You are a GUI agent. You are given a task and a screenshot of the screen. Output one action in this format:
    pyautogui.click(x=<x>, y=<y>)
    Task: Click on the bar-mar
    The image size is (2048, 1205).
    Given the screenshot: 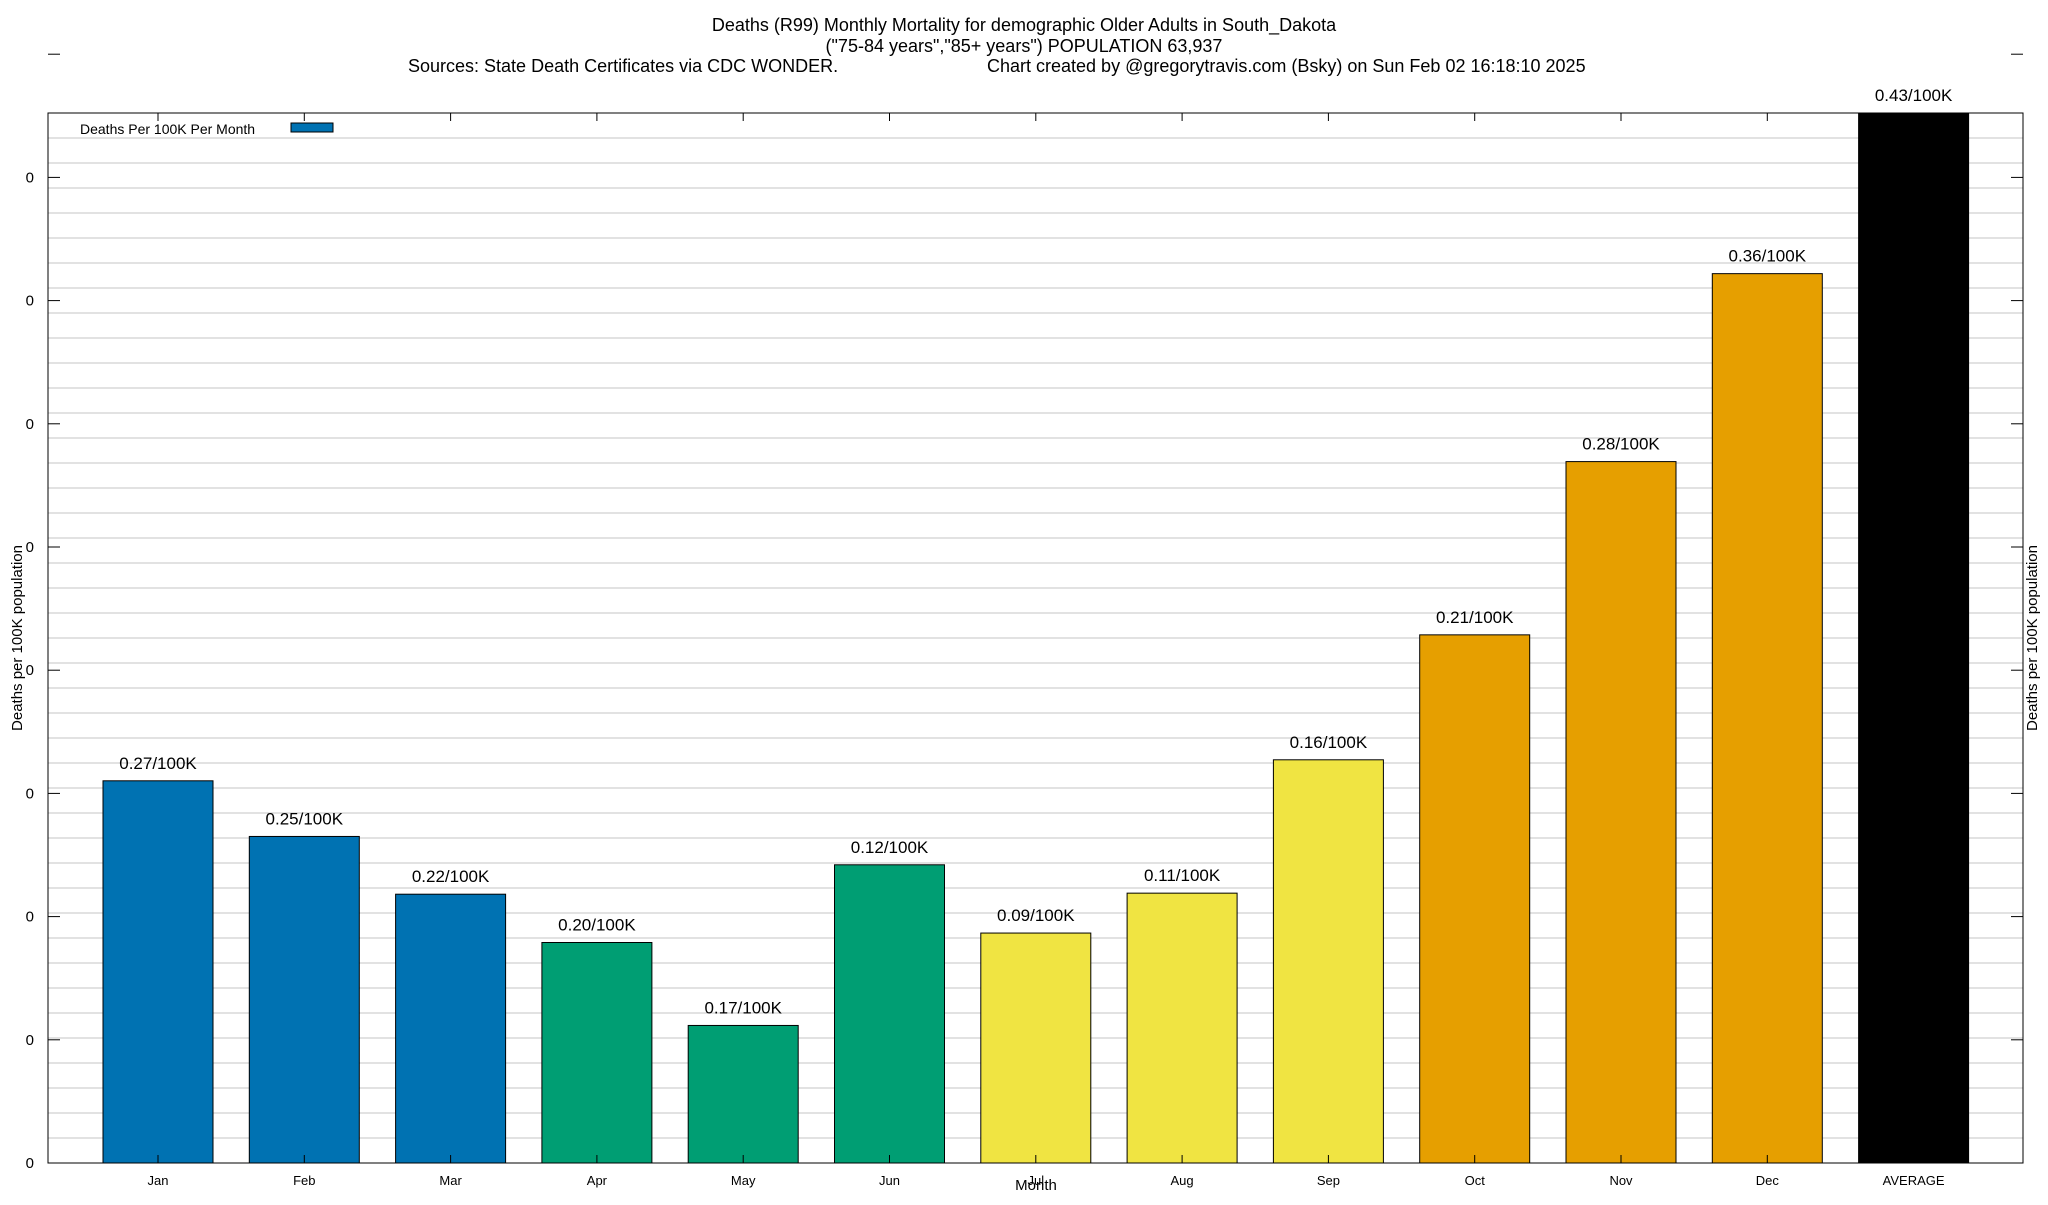 What is the action you would take?
    pyautogui.click(x=451, y=1028)
    